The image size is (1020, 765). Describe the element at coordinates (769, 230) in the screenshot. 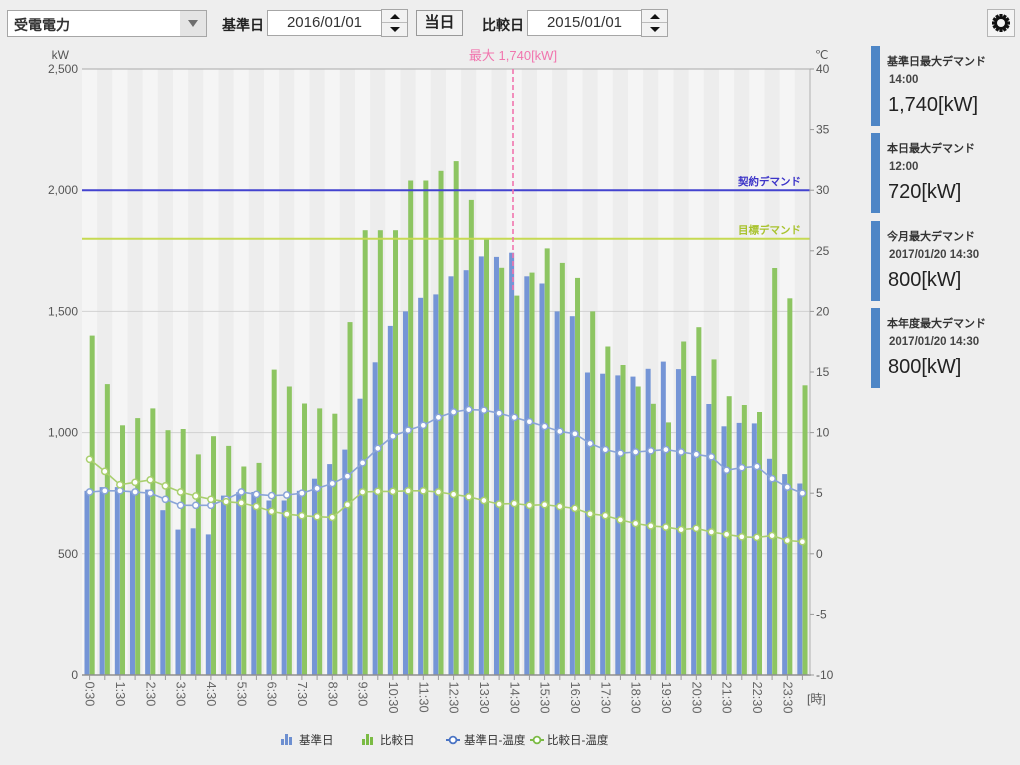

I see `svg-text: 目標デマンド` at that location.